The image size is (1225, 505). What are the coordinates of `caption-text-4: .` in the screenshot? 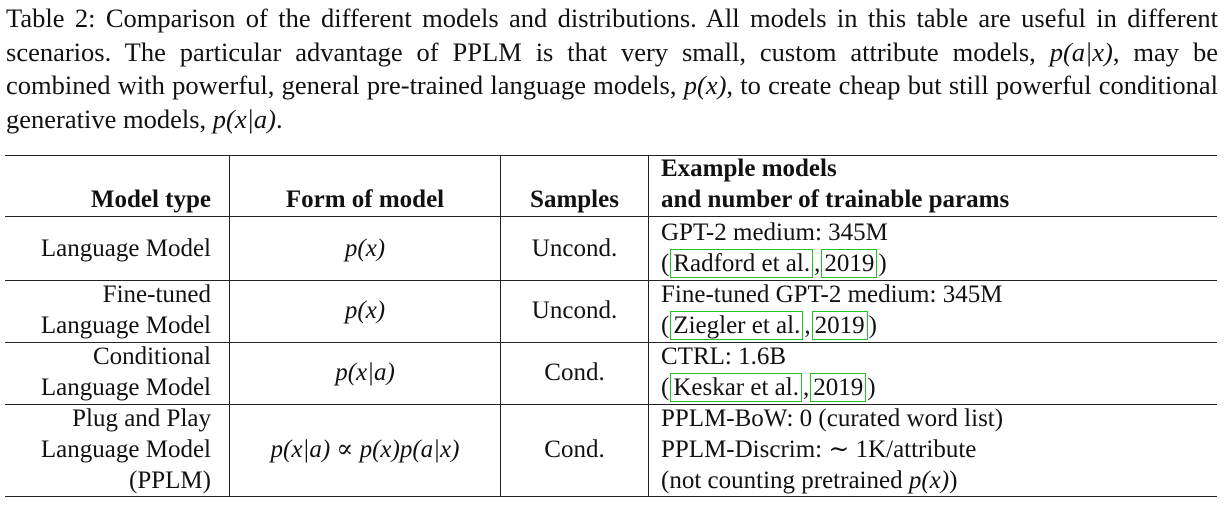 It's located at (279, 118).